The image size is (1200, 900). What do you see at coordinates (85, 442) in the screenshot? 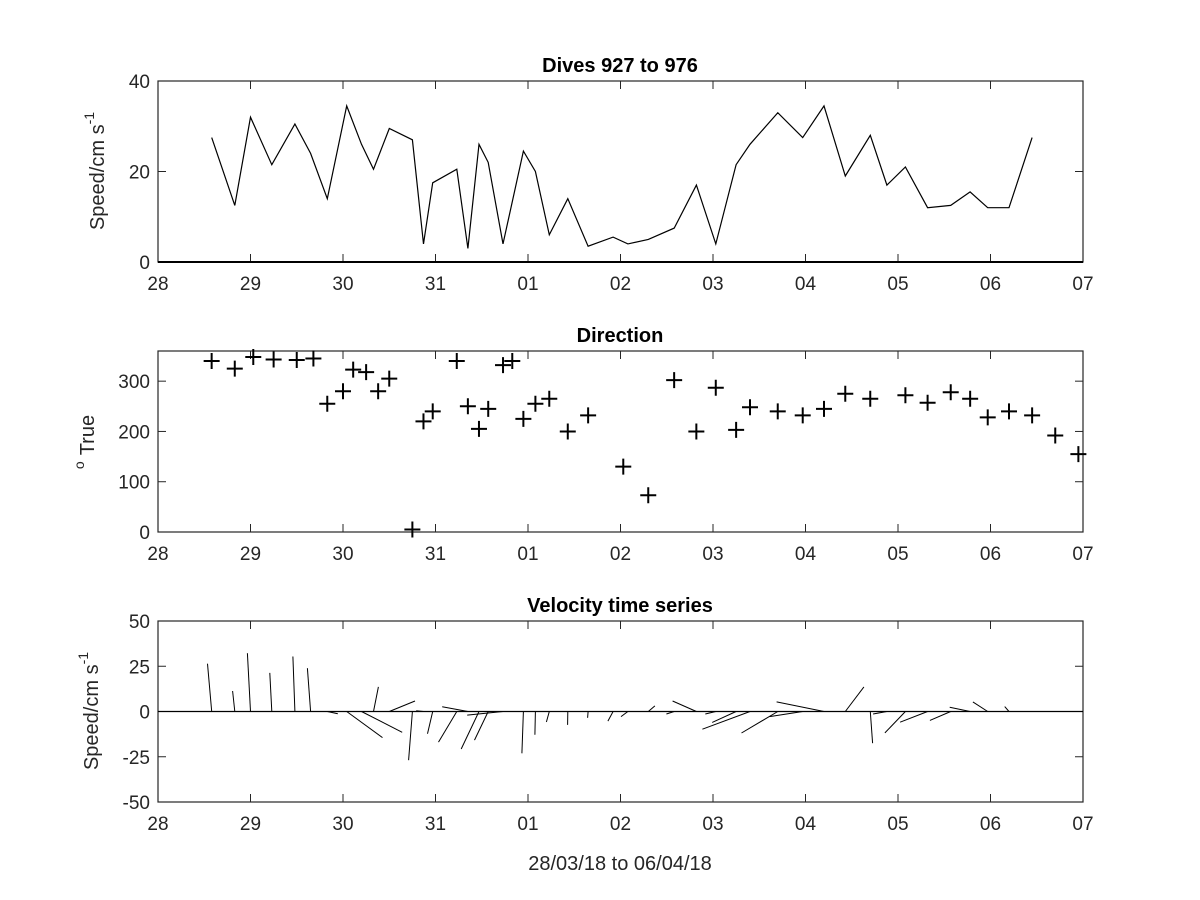
I see `direction-ylabel: oTrue` at bounding box center [85, 442].